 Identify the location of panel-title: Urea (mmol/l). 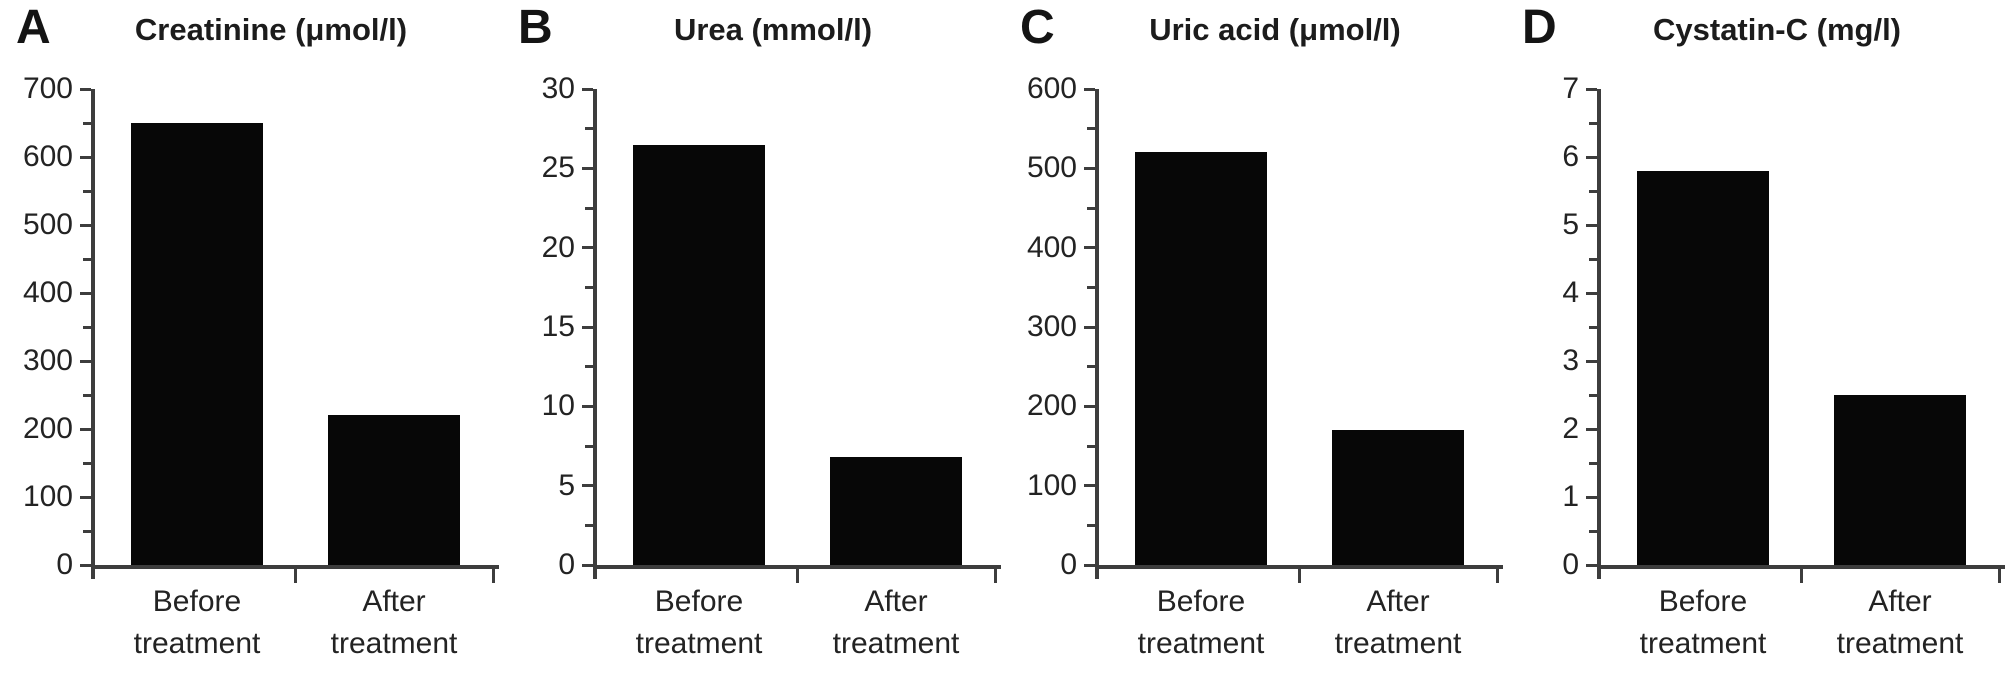
(773, 29).